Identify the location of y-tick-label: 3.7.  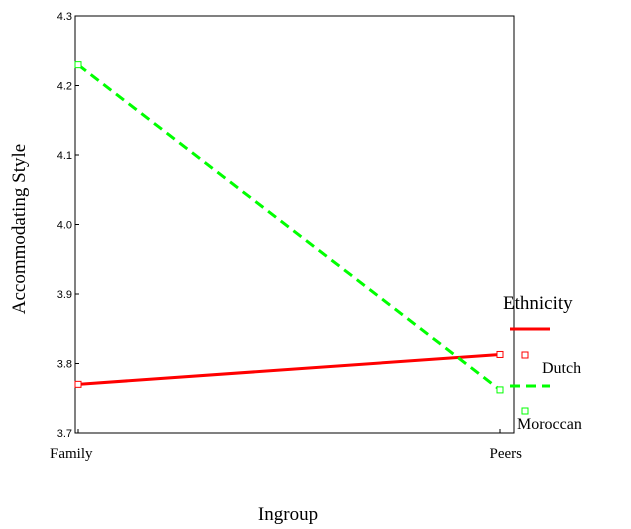
(64, 434).